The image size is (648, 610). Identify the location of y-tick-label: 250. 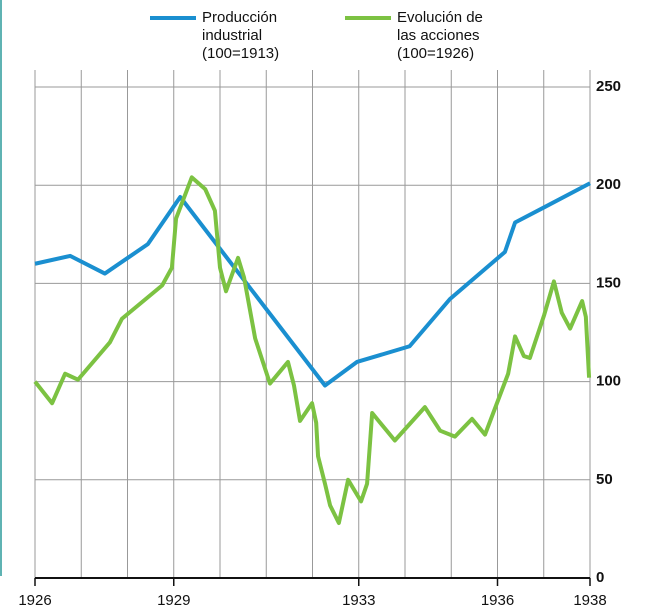
(608, 86).